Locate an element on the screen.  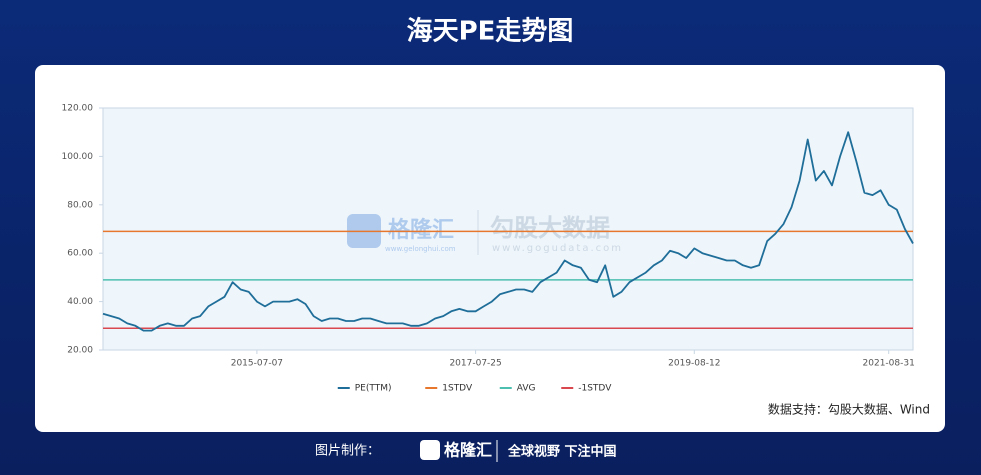
y-tick-label: 20.00 is located at coordinates (80, 351).